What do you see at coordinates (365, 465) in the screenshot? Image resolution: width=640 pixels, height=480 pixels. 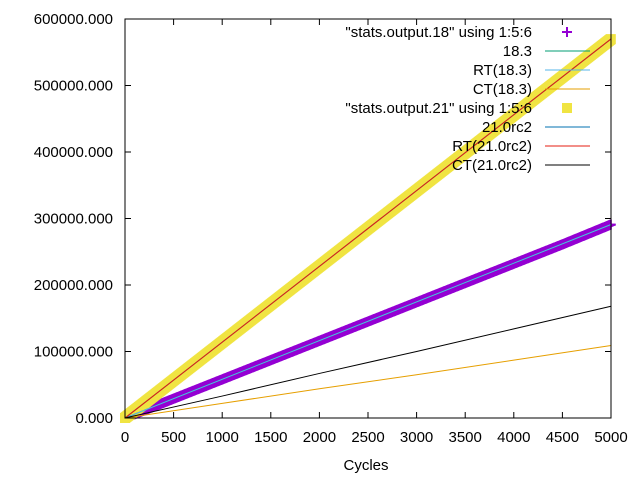 I see `x-axis-title: Cycles` at bounding box center [365, 465].